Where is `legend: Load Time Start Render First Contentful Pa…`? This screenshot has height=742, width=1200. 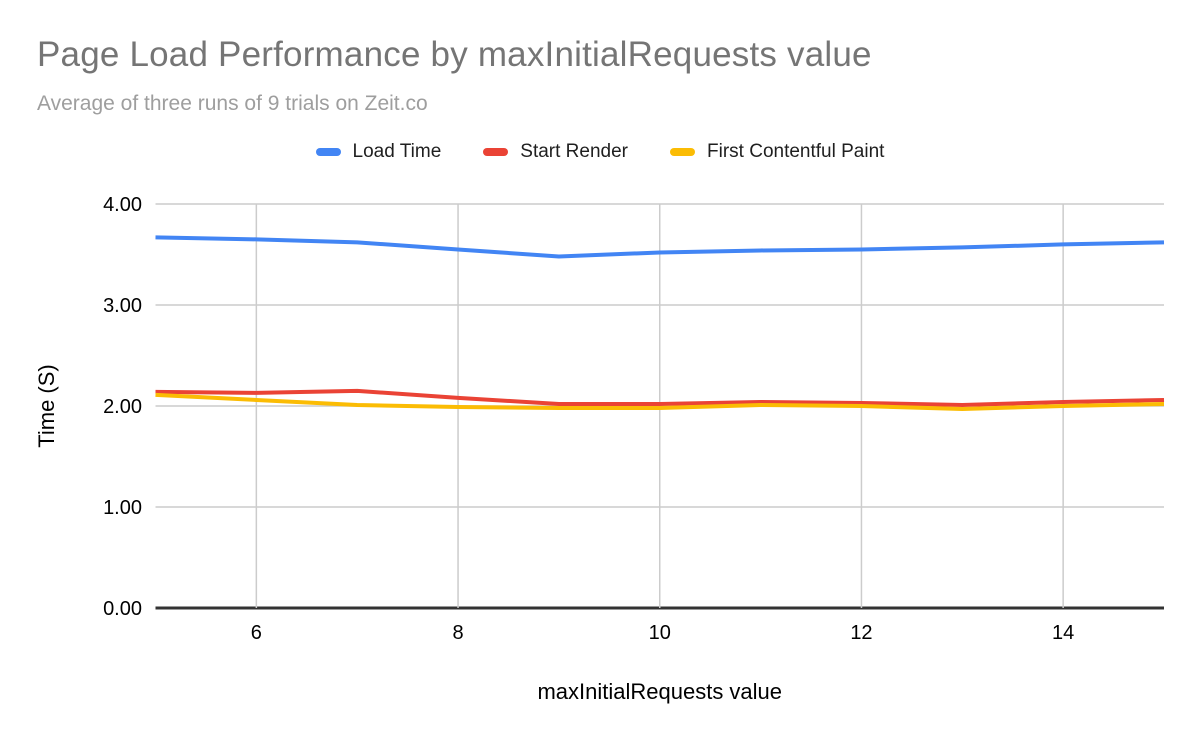 legend: Load Time Start Render First Contentful Pa… is located at coordinates (600, 152).